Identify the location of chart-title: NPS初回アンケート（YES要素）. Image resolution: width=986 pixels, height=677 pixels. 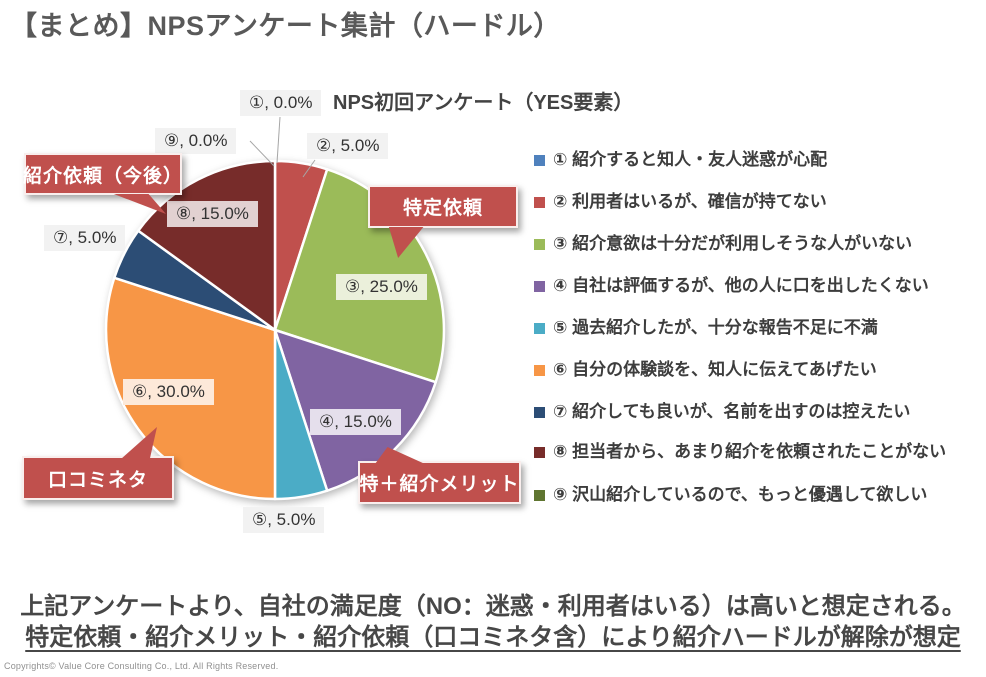
(483, 103).